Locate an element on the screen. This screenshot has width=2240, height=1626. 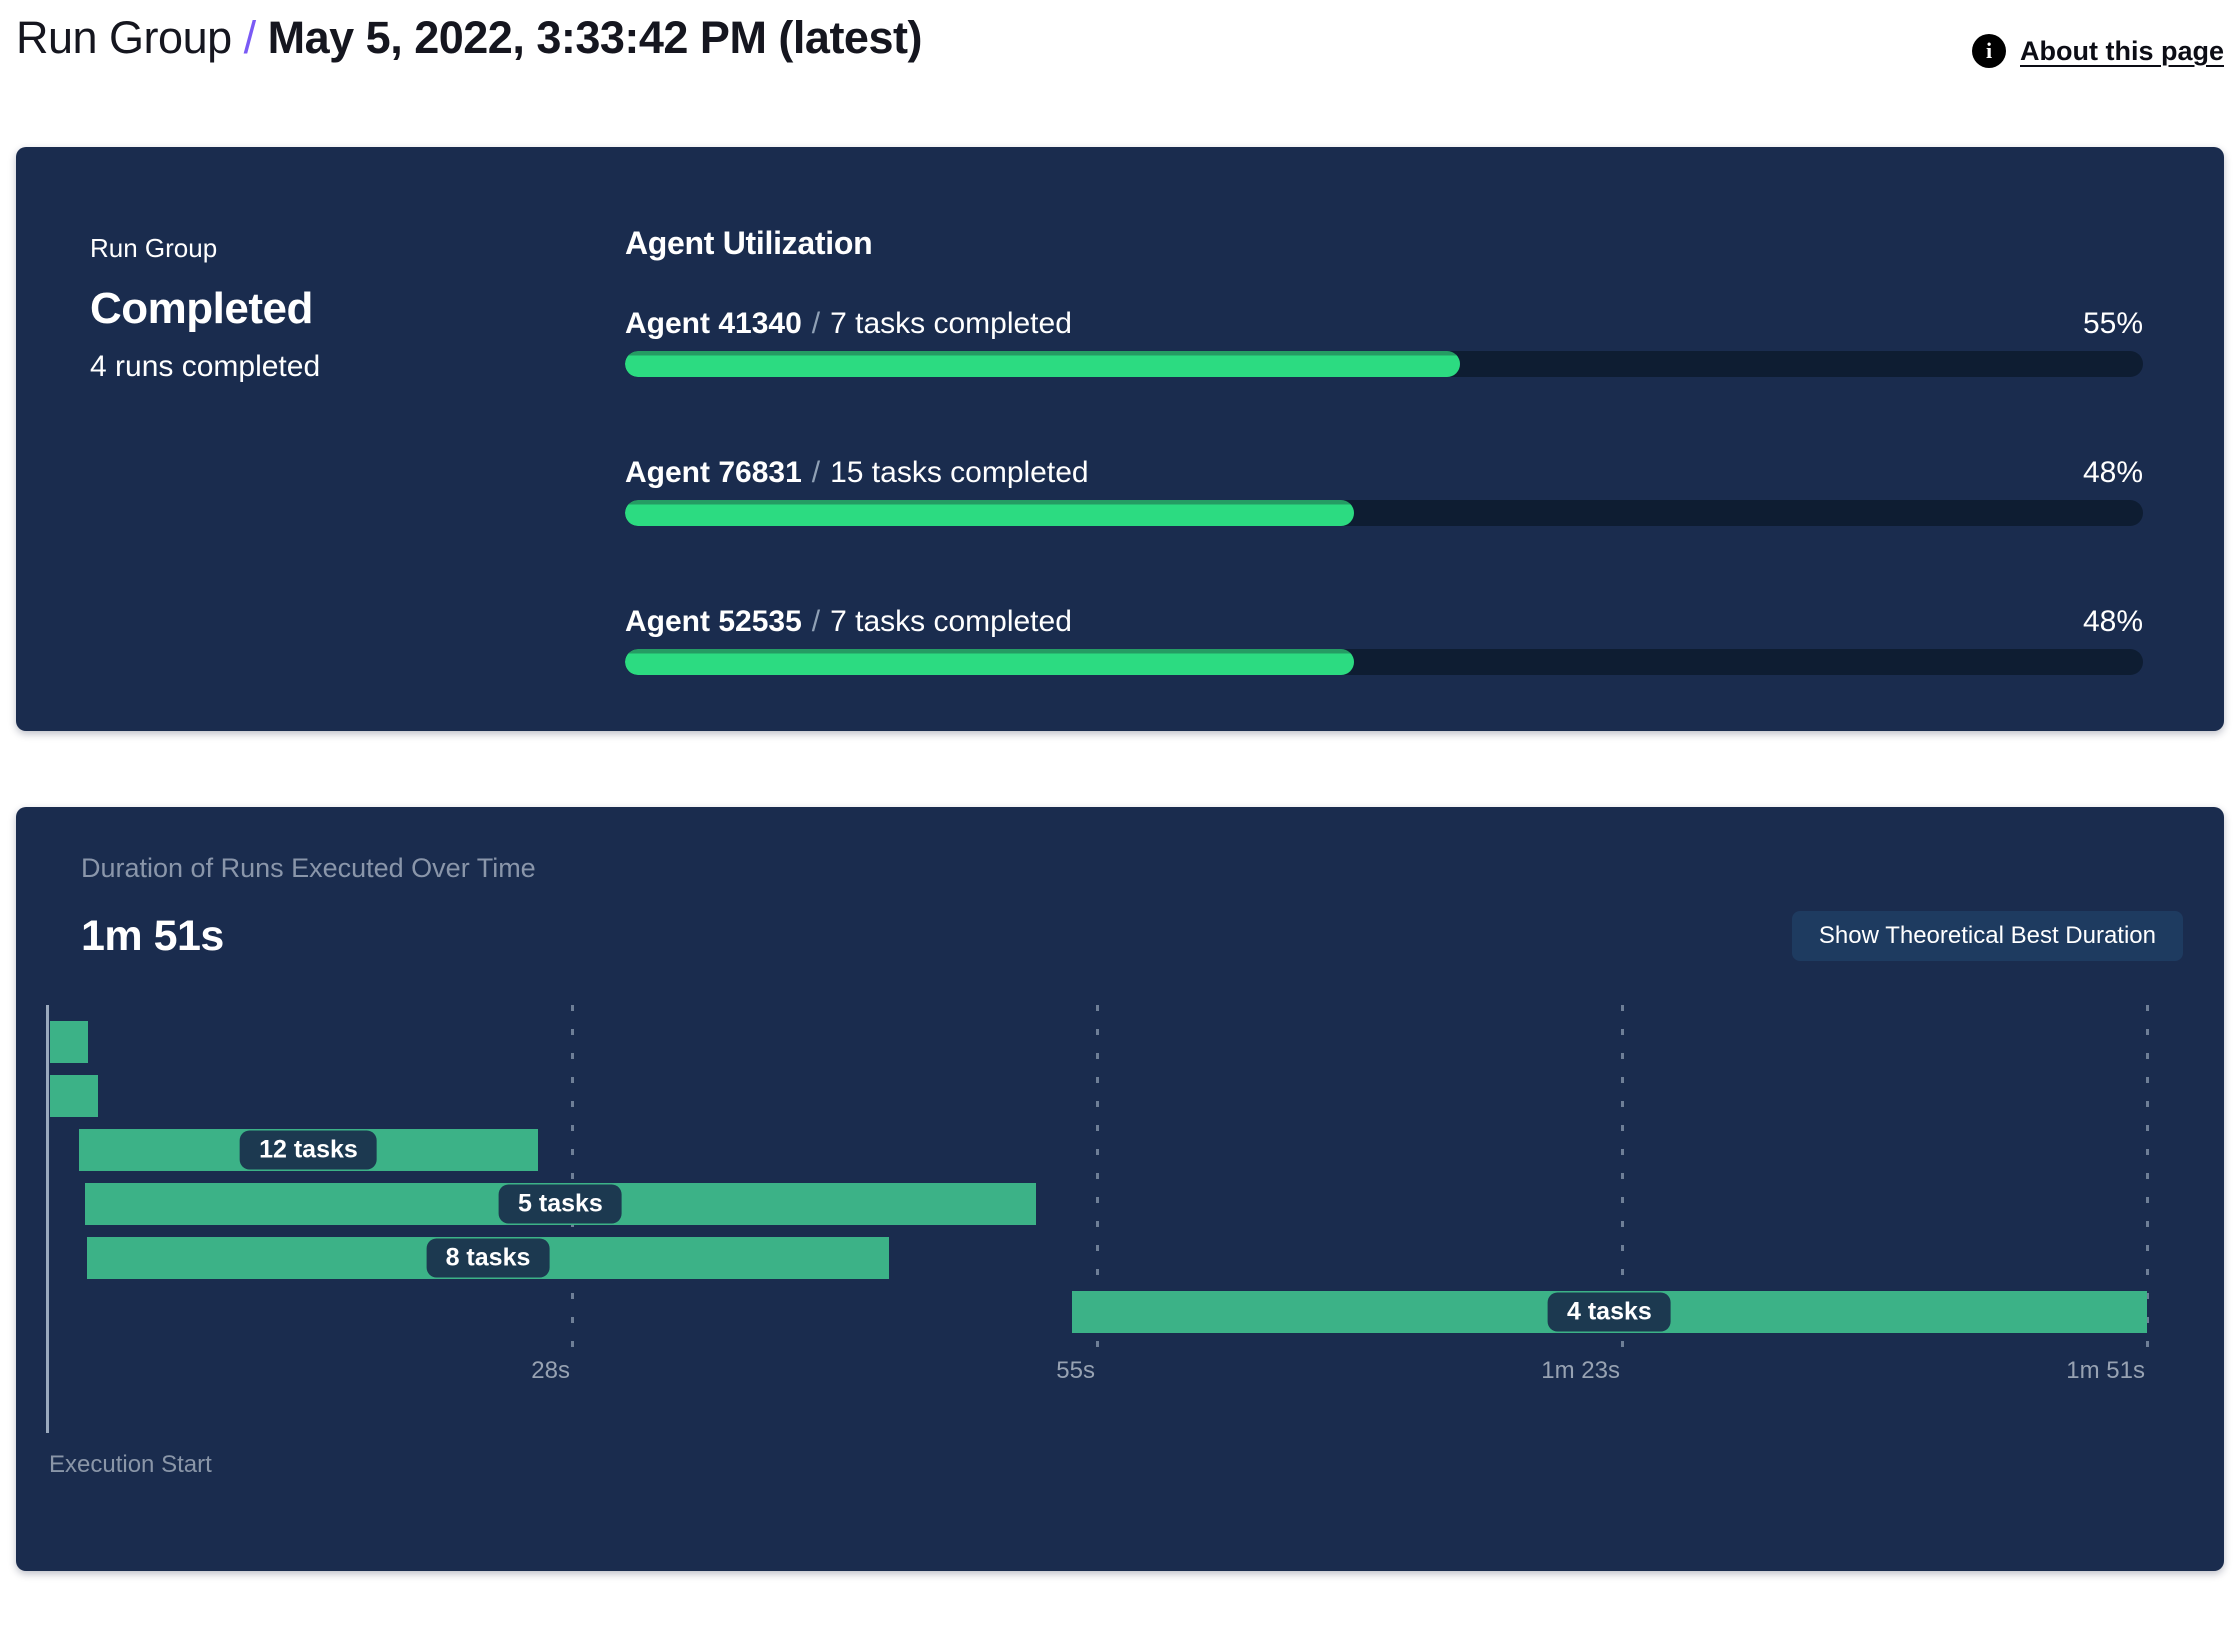
run-group-status: Run Group Completed 4 runs completed is located at coordinates (205, 308).